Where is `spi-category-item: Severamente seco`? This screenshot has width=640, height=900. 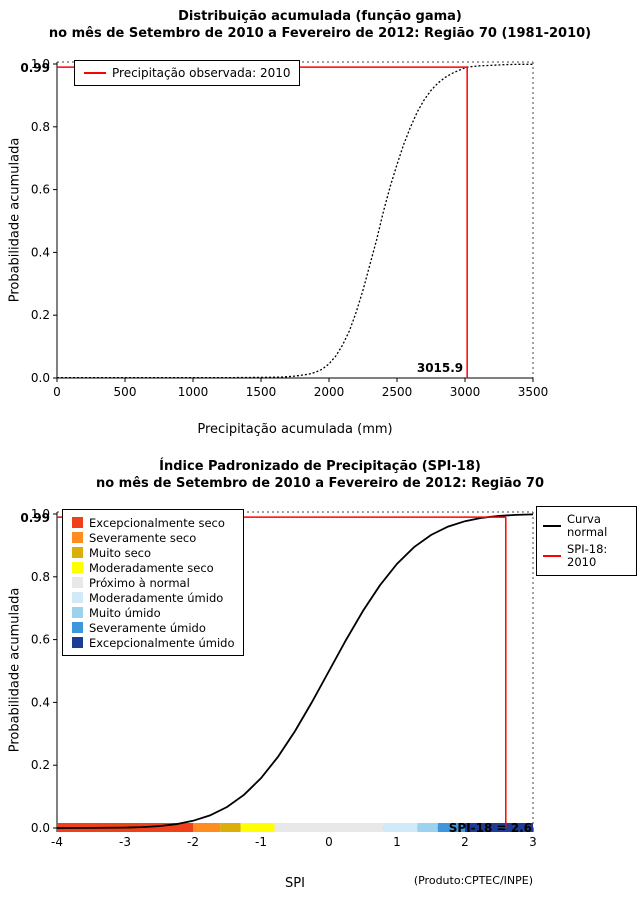 spi-category-item: Severamente seco is located at coordinates (153, 537).